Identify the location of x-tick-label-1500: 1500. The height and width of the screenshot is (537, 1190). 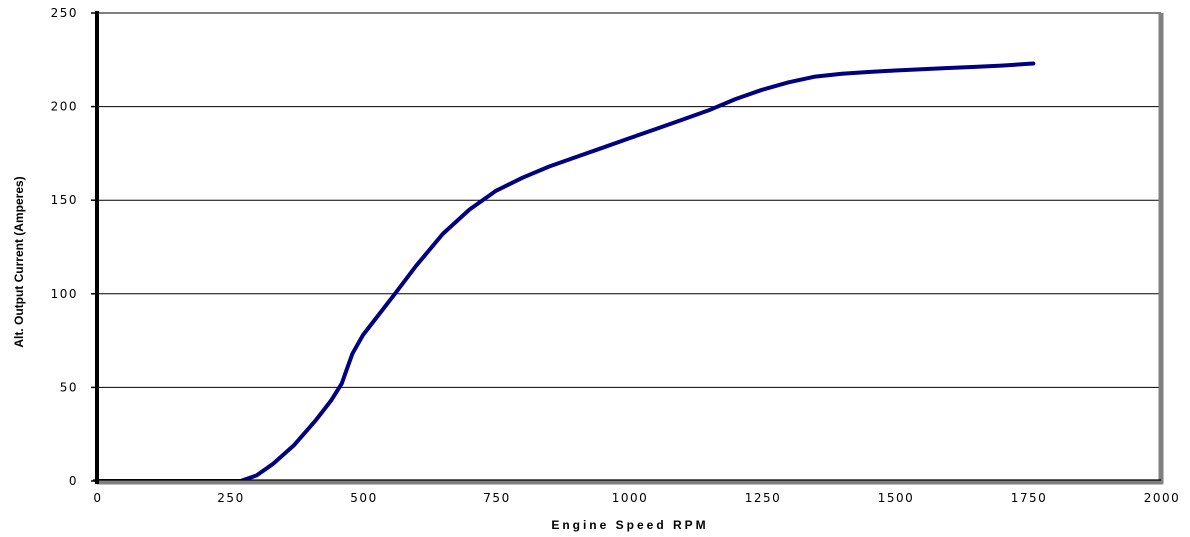
(896, 498).